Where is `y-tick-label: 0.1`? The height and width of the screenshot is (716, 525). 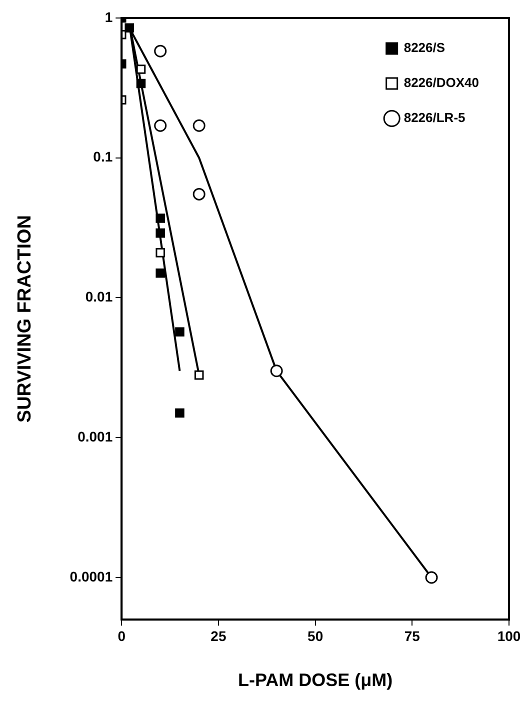
y-tick-label: 0.1 is located at coordinates (103, 156).